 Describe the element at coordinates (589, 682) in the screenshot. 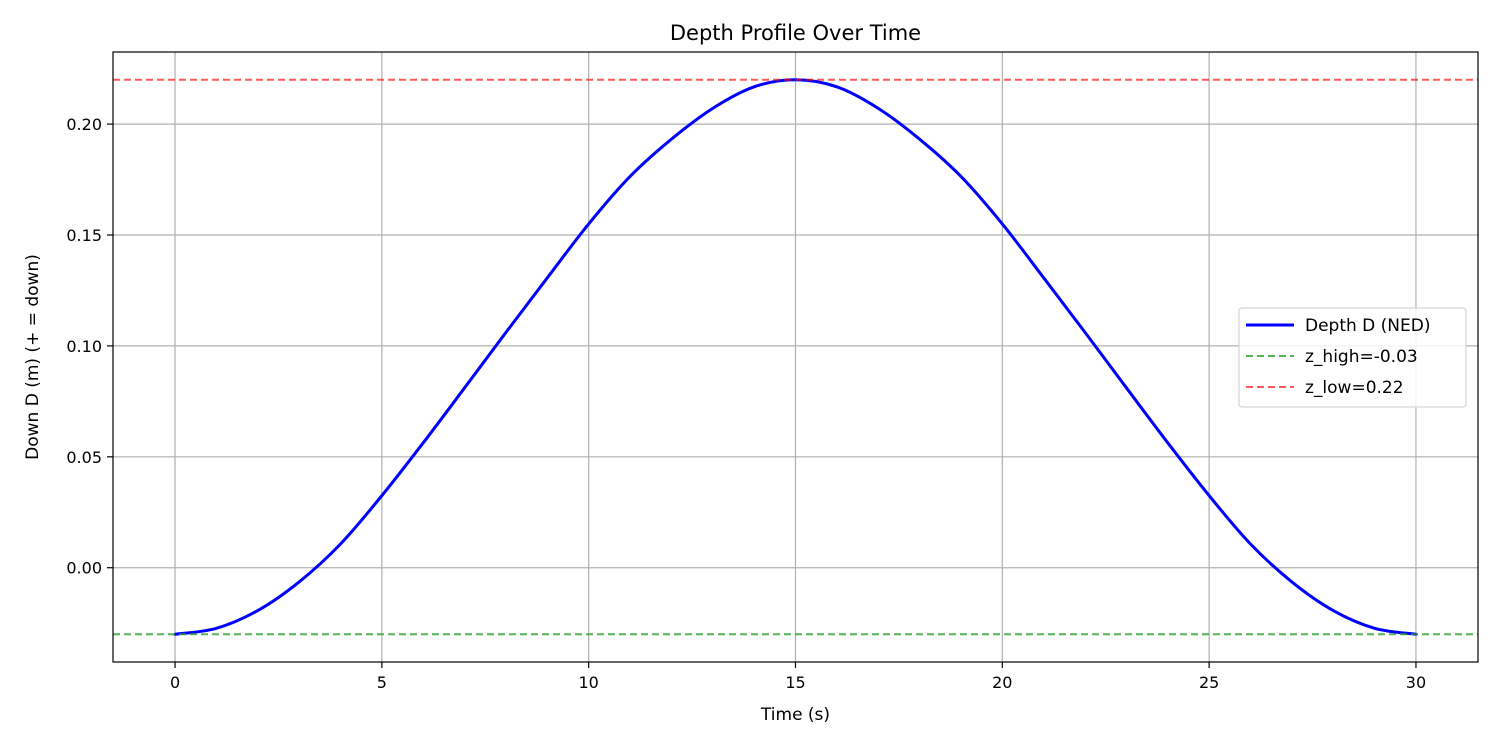

I see `x-tick-label: 10` at that location.